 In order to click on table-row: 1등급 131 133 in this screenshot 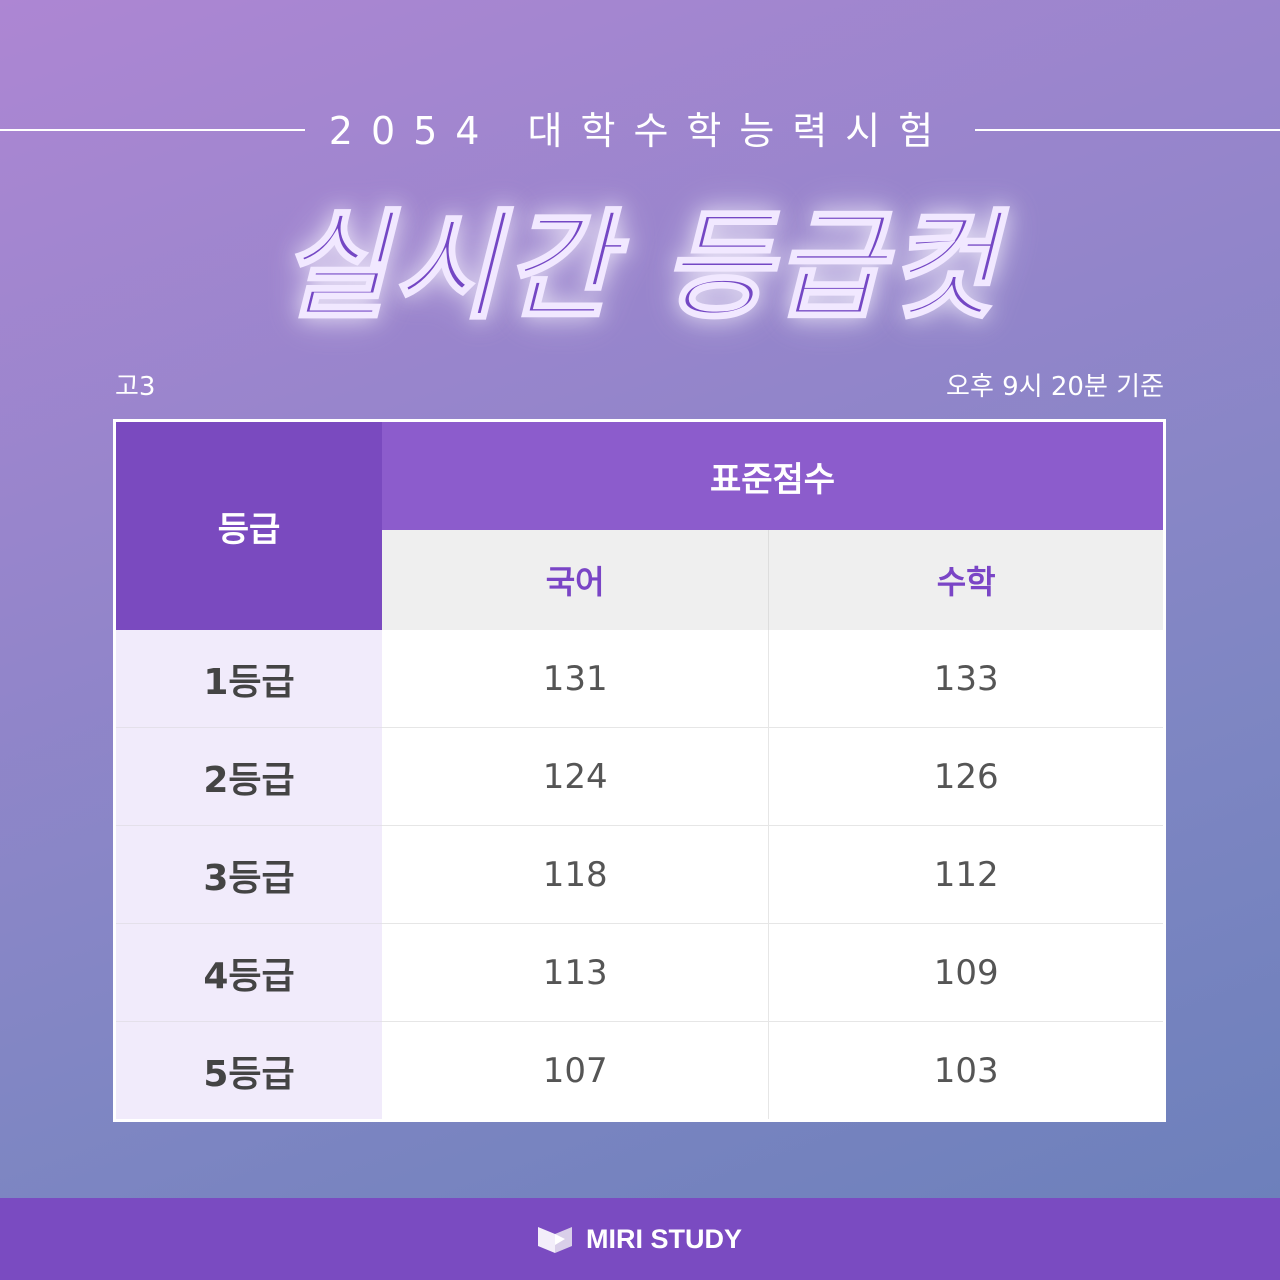, I will do `click(639, 679)`.